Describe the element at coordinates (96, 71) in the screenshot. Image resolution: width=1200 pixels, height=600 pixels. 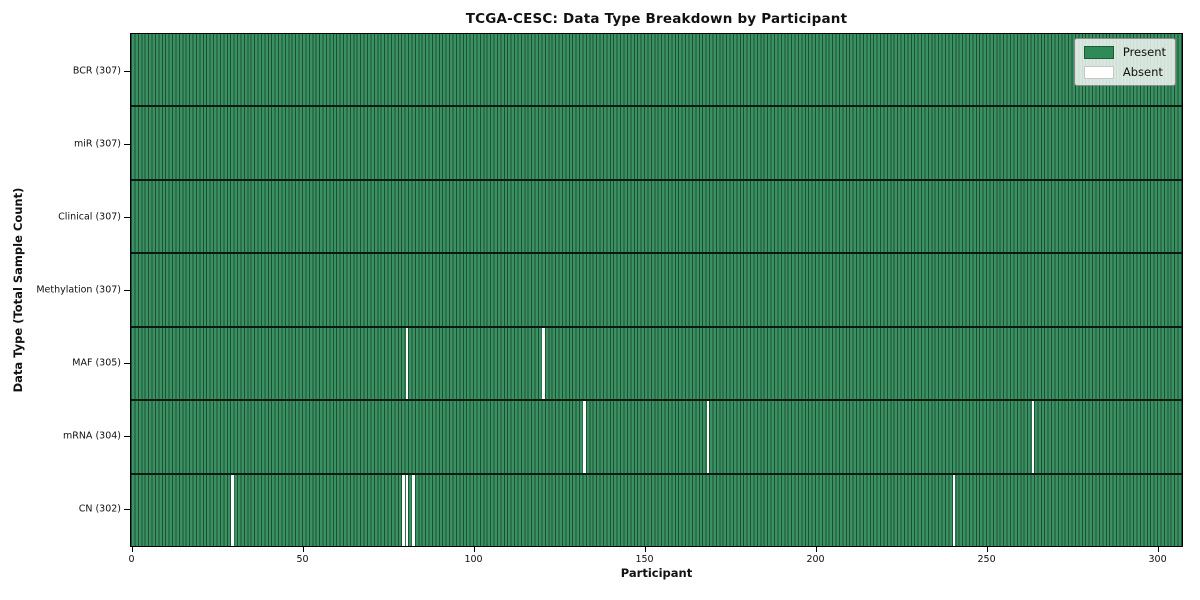
I see `y-tick-label-bcr: BCR (307)` at that location.